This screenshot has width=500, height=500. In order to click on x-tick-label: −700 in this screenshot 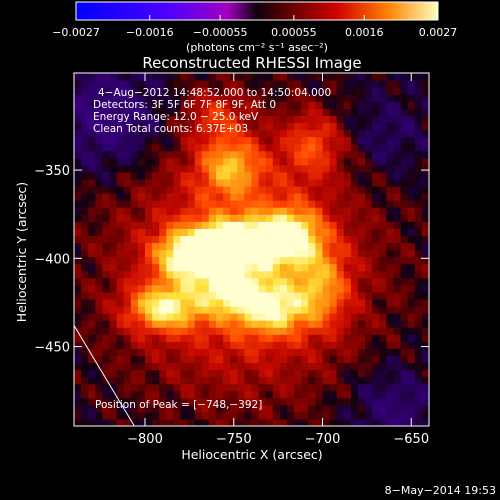, I will do `click(323, 439)`.